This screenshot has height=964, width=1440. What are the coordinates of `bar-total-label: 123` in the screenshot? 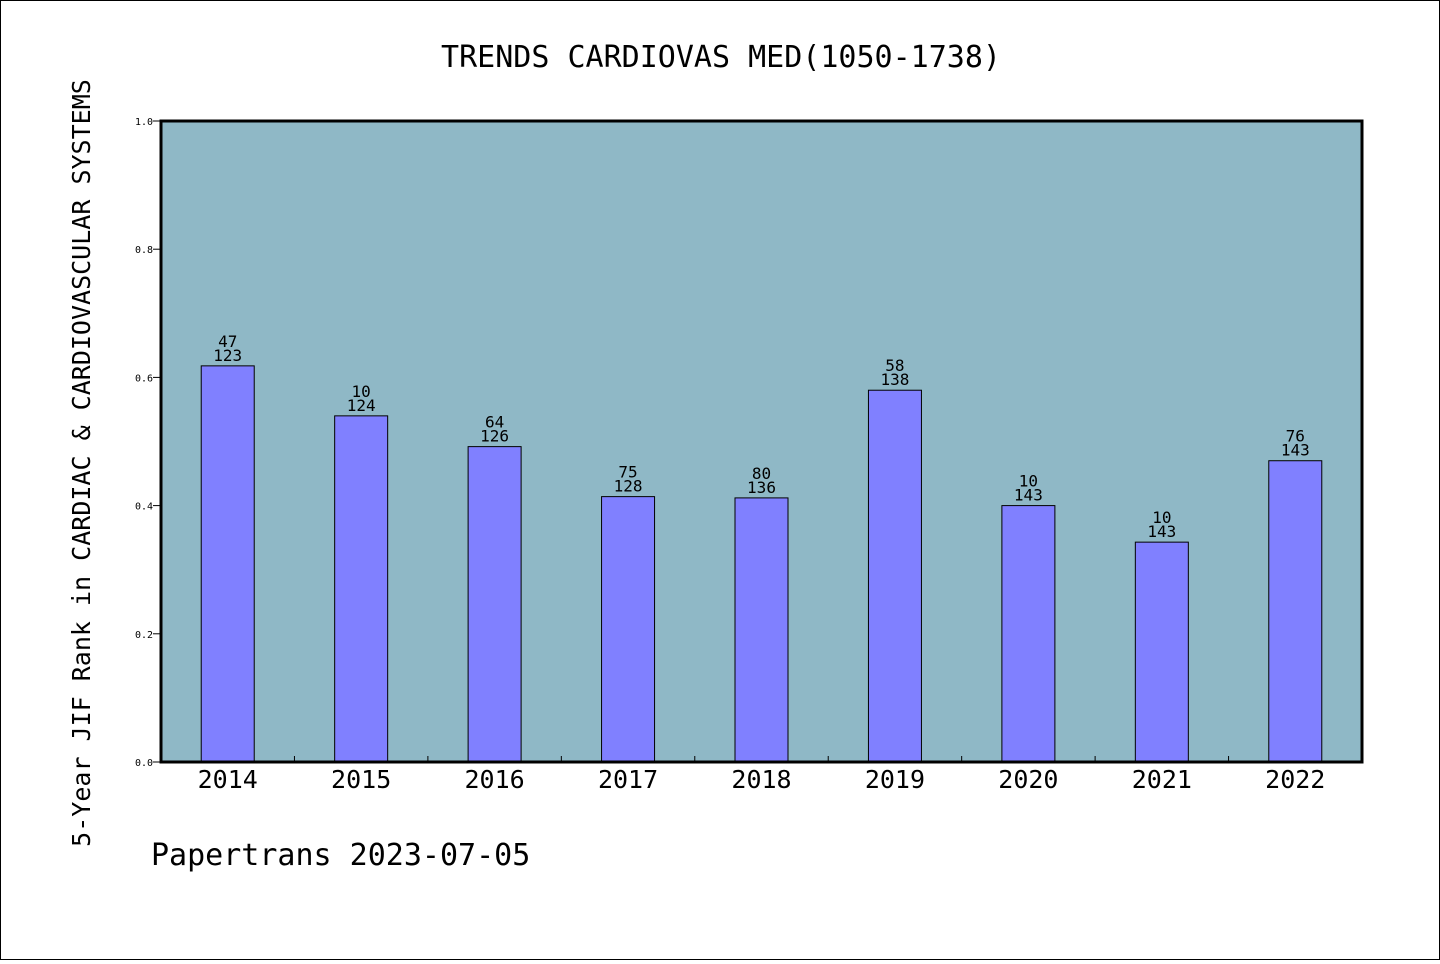 It's located at (227, 355).